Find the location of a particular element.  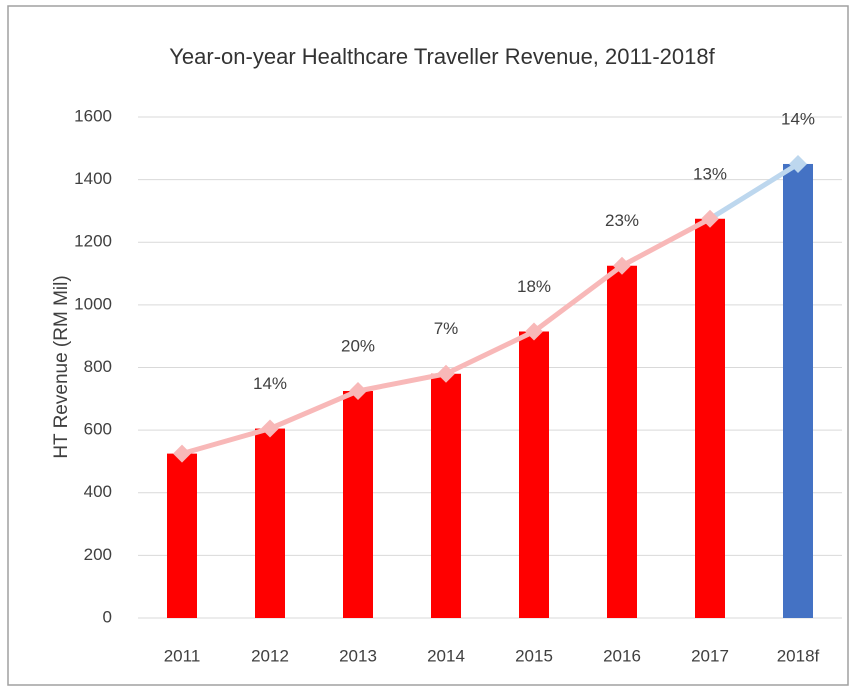

y-tick-label: 0 is located at coordinates (107, 616).